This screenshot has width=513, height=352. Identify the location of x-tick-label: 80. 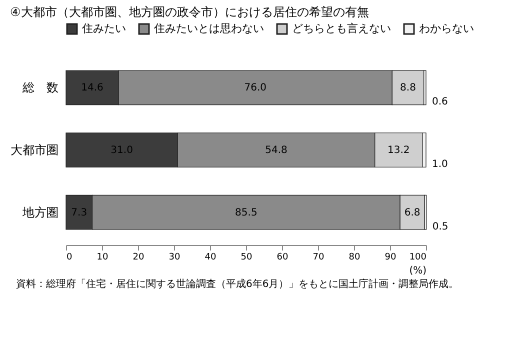
(354, 257).